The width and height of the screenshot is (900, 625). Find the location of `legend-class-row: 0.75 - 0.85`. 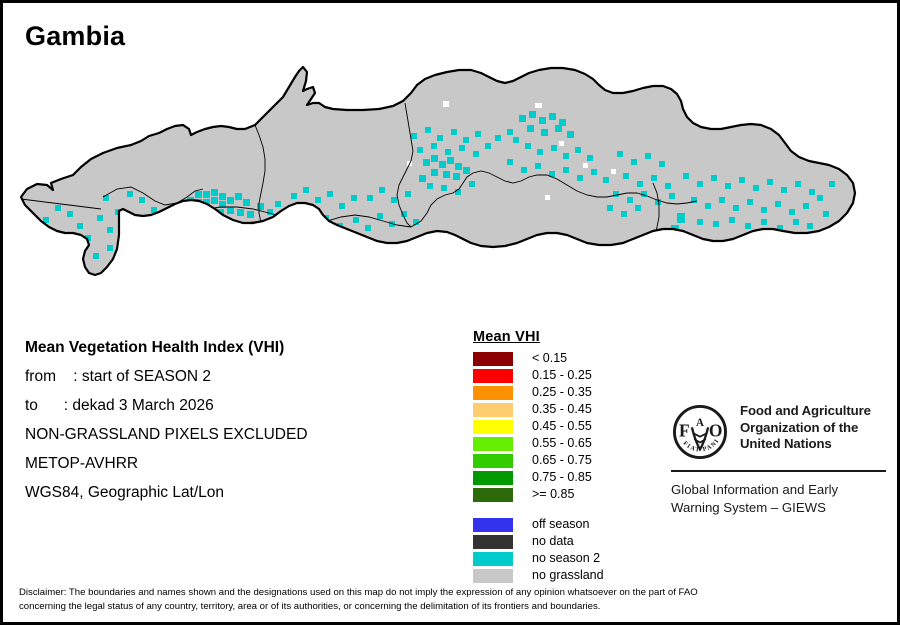

legend-class-row: 0.75 - 0.85 is located at coordinates (563, 477).